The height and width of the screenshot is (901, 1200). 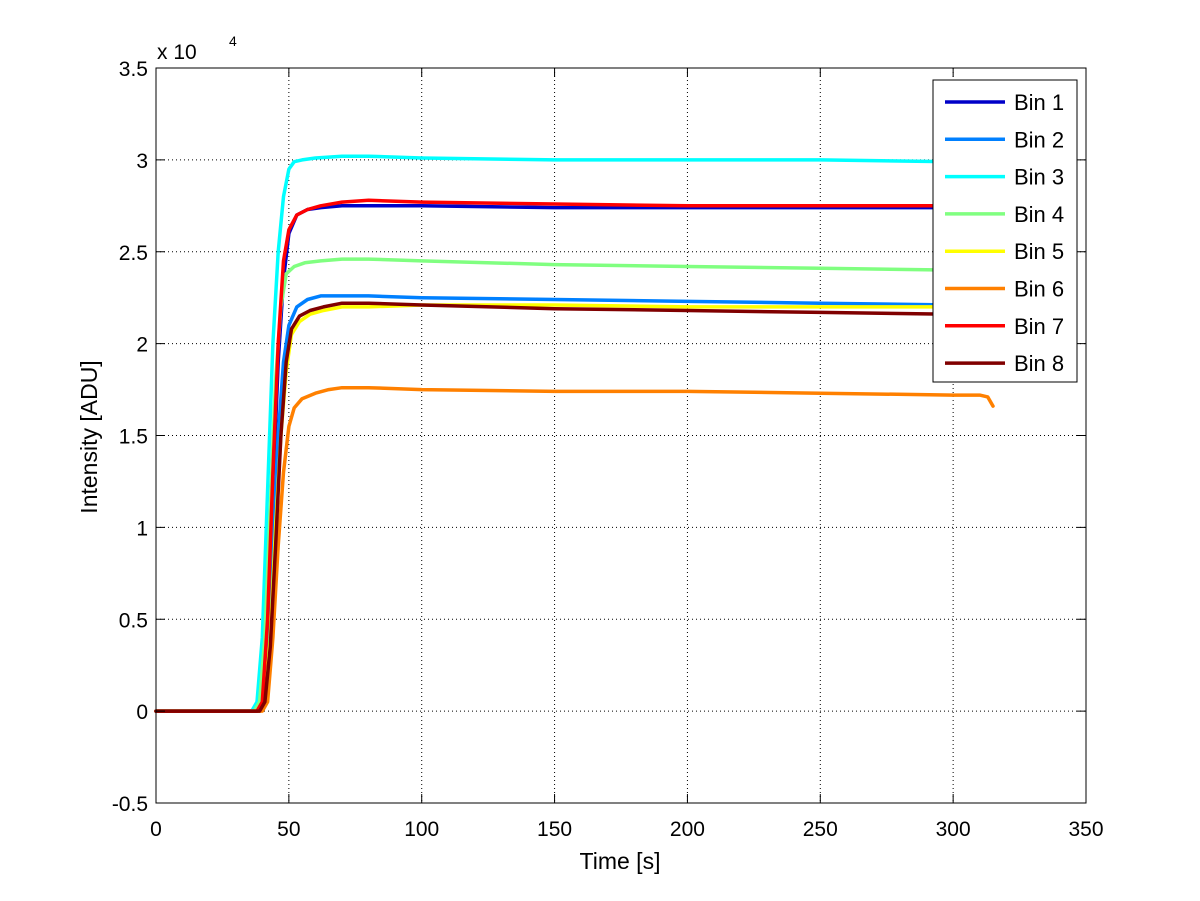 What do you see at coordinates (89, 436) in the screenshot?
I see `y-axis-title: Intensity [ADU]` at bounding box center [89, 436].